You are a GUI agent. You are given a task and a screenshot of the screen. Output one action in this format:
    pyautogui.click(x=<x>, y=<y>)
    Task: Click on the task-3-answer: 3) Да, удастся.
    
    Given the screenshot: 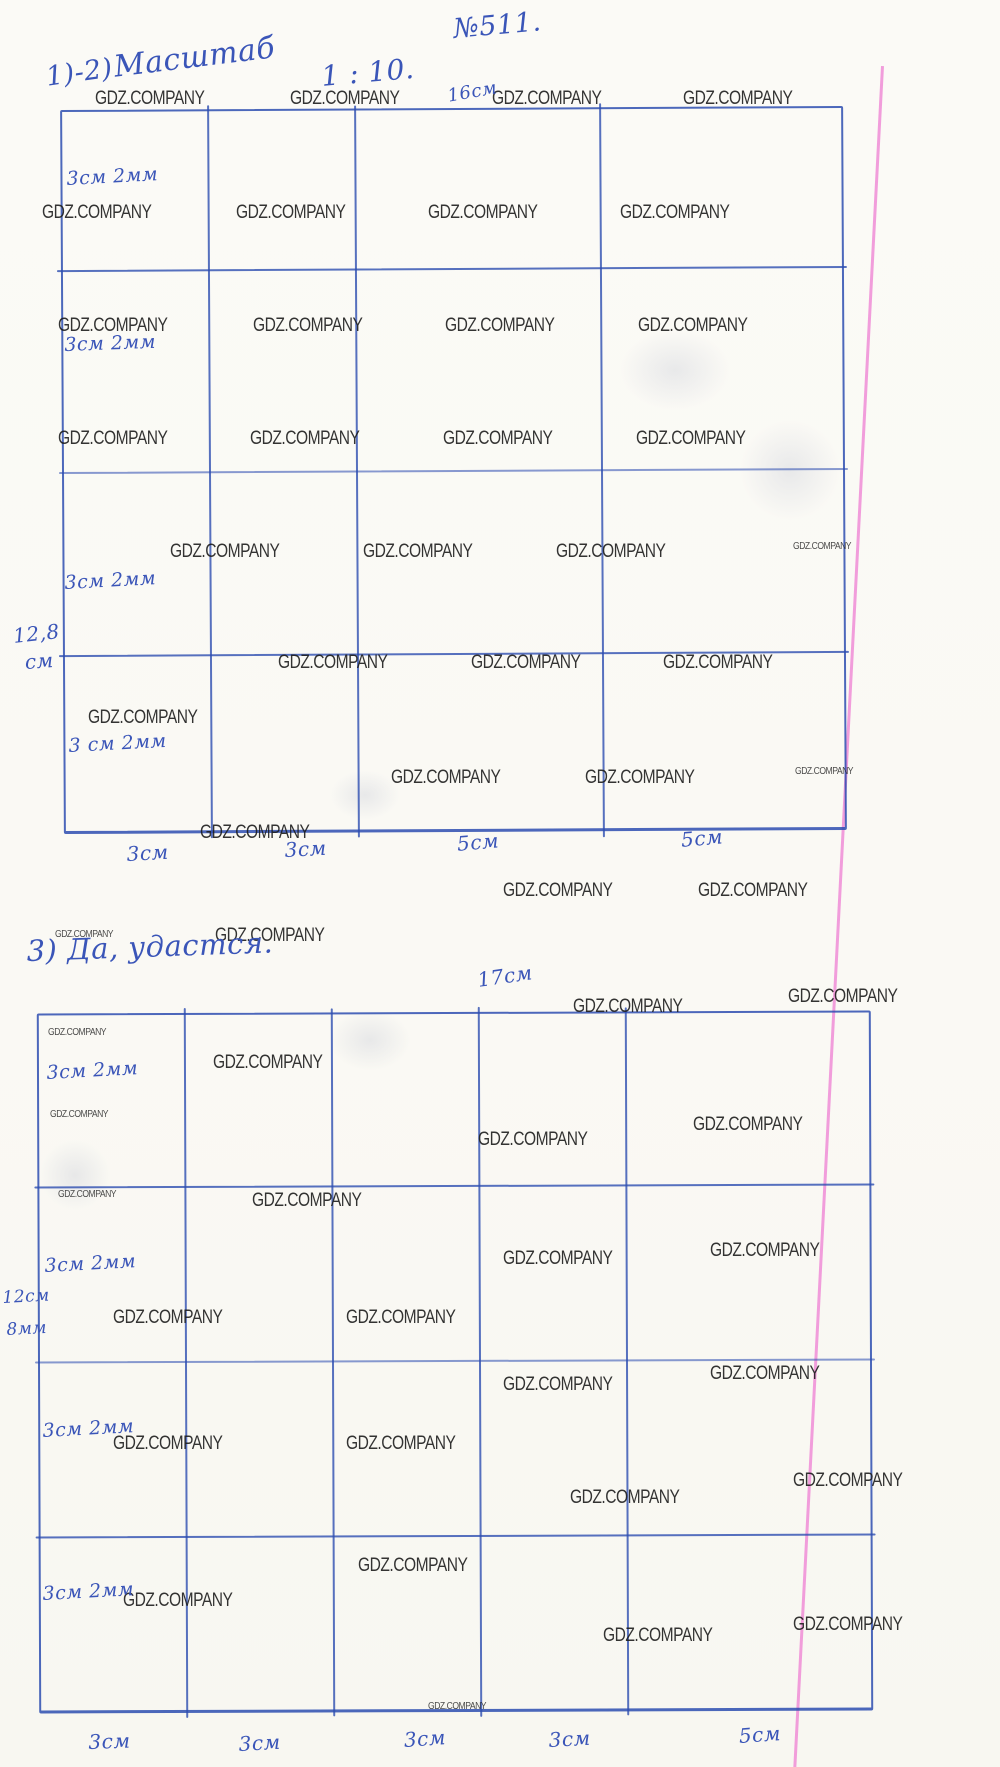 What is the action you would take?
    pyautogui.click(x=150, y=946)
    